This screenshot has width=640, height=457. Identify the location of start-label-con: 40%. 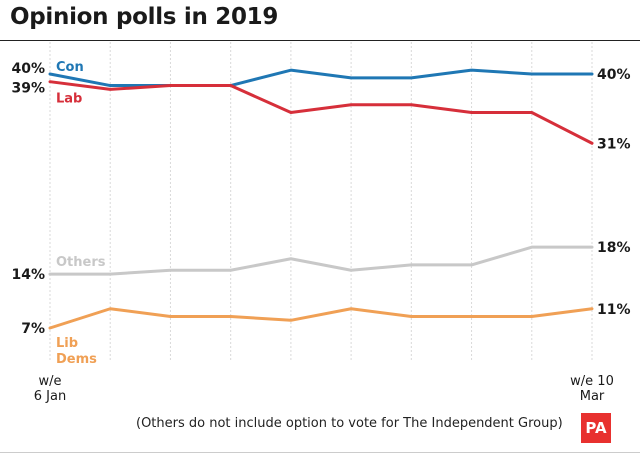
(28, 69).